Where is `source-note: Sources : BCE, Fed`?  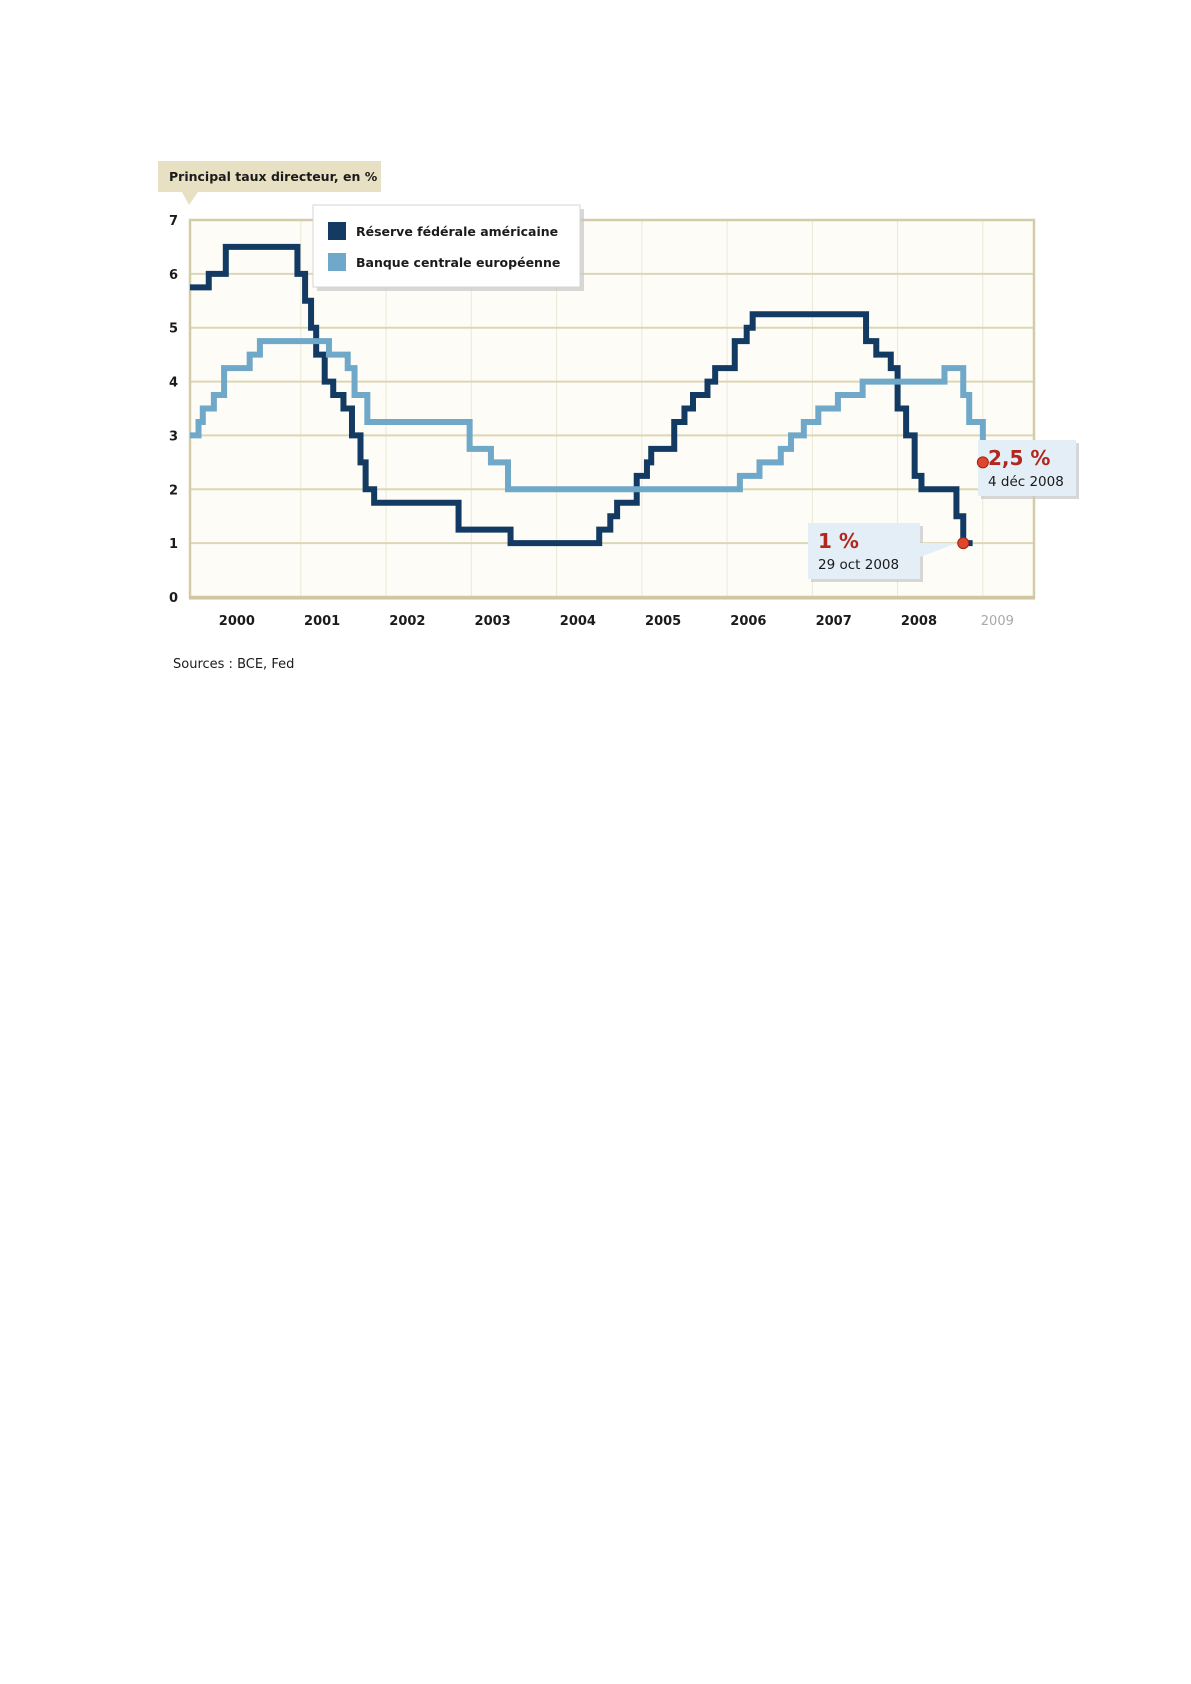 source-note: Sources : BCE, Fed is located at coordinates (233, 664).